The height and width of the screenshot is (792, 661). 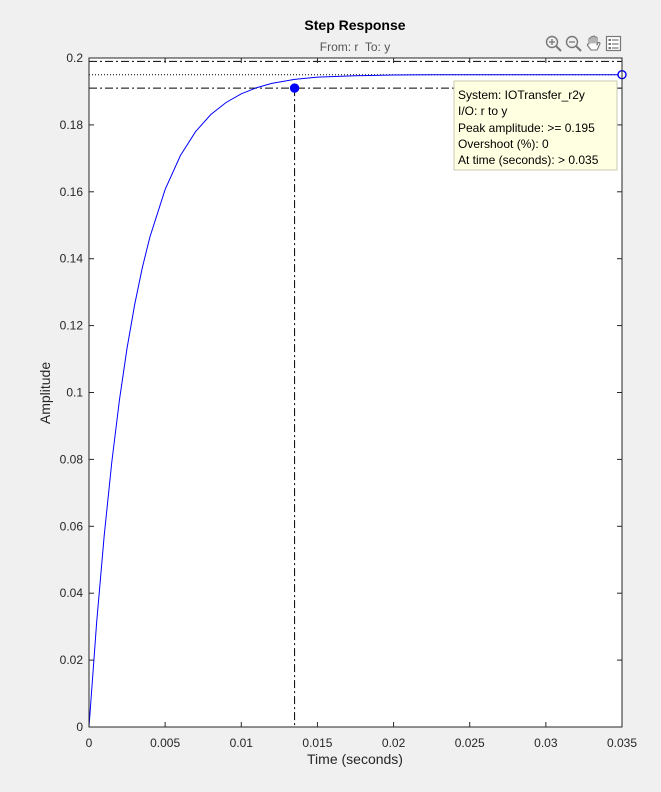 I want to click on datatip-box, so click(x=535, y=125).